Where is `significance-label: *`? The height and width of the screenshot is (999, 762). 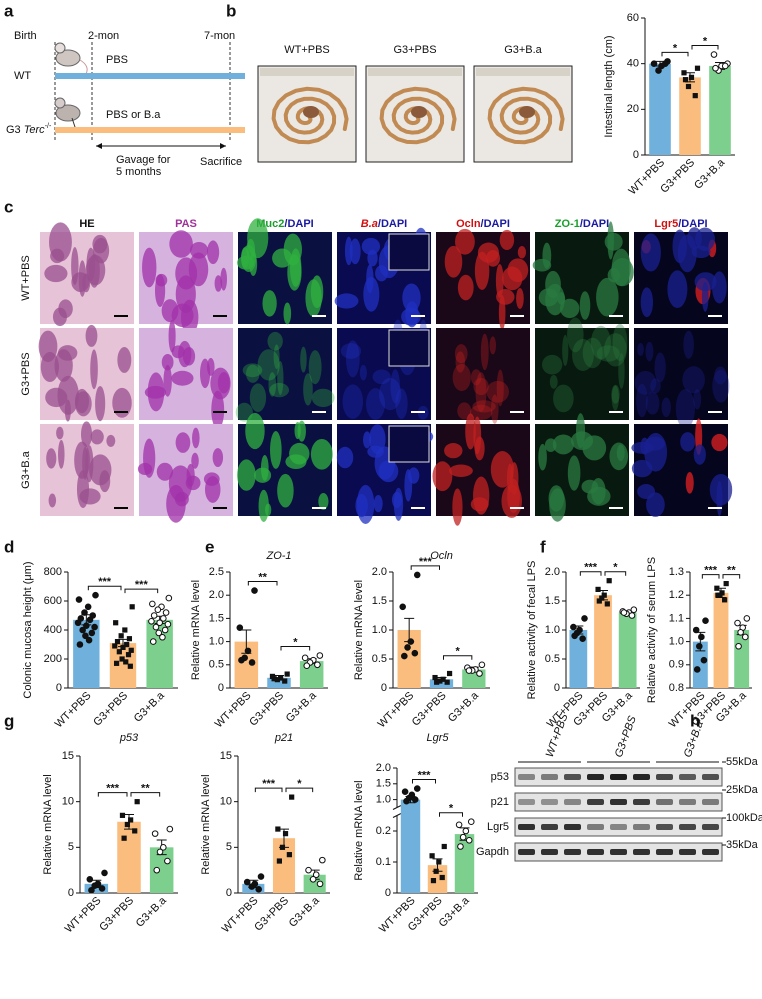
significance-label: * is located at coordinates (295, 642).